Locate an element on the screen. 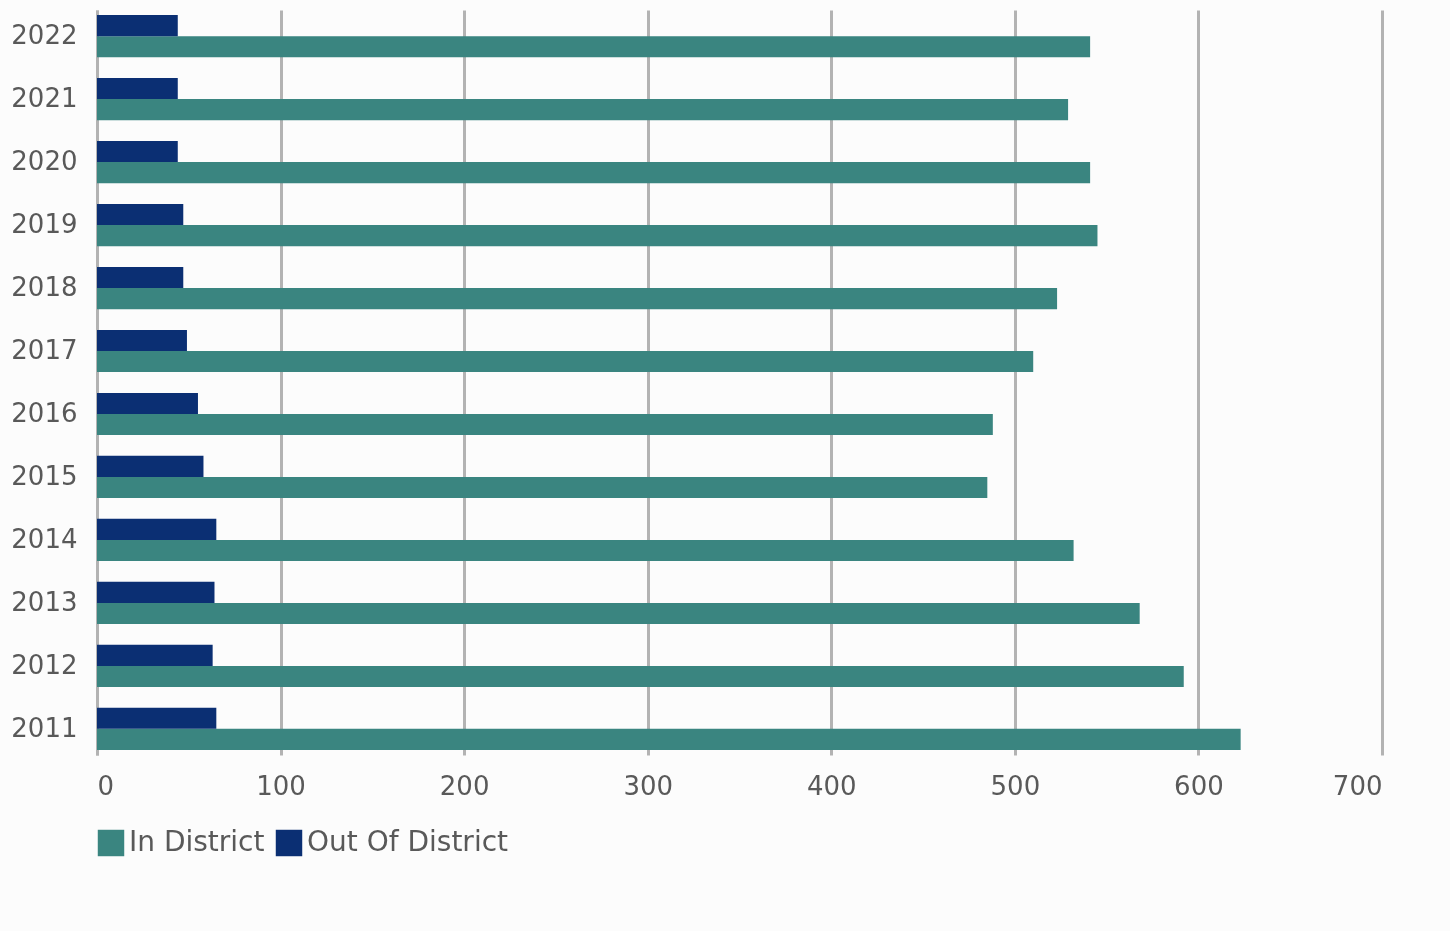 The width and height of the screenshot is (1450, 931). y-tick-label: 2016 is located at coordinates (44, 412).